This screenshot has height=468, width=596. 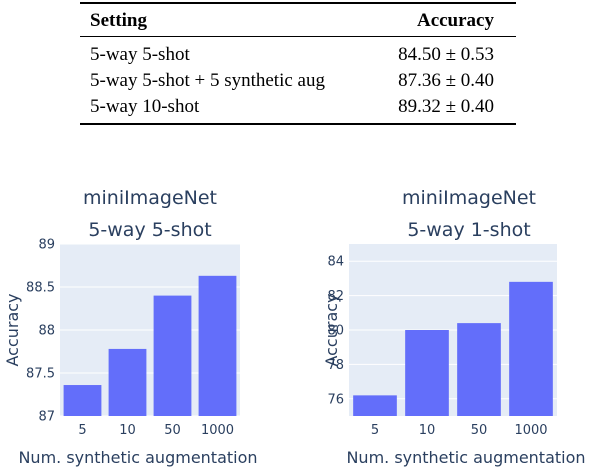 I want to click on y-tick-label: 88, so click(x=46, y=331).